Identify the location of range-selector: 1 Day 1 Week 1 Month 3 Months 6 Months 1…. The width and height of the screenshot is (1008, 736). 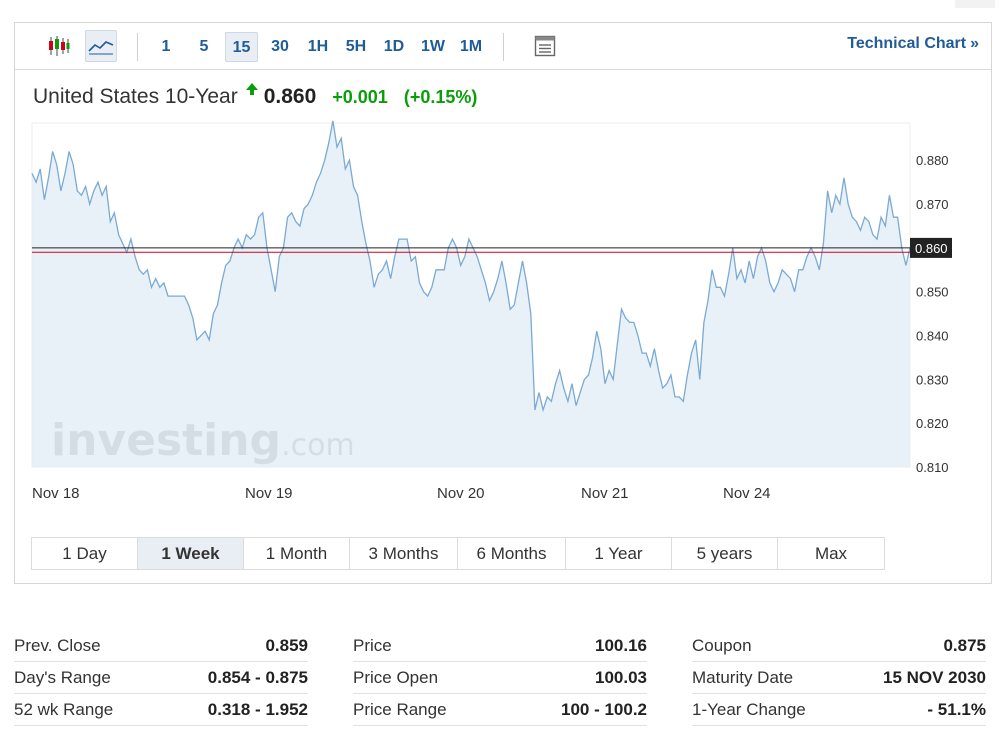
(458, 553).